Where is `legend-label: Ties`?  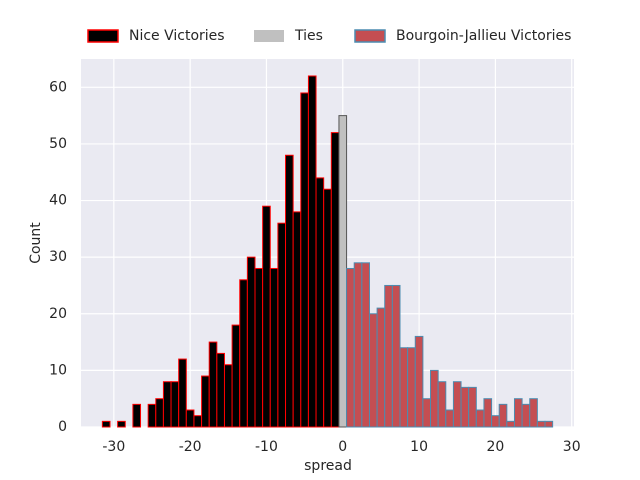
legend-label: Ties is located at coordinates (308, 36).